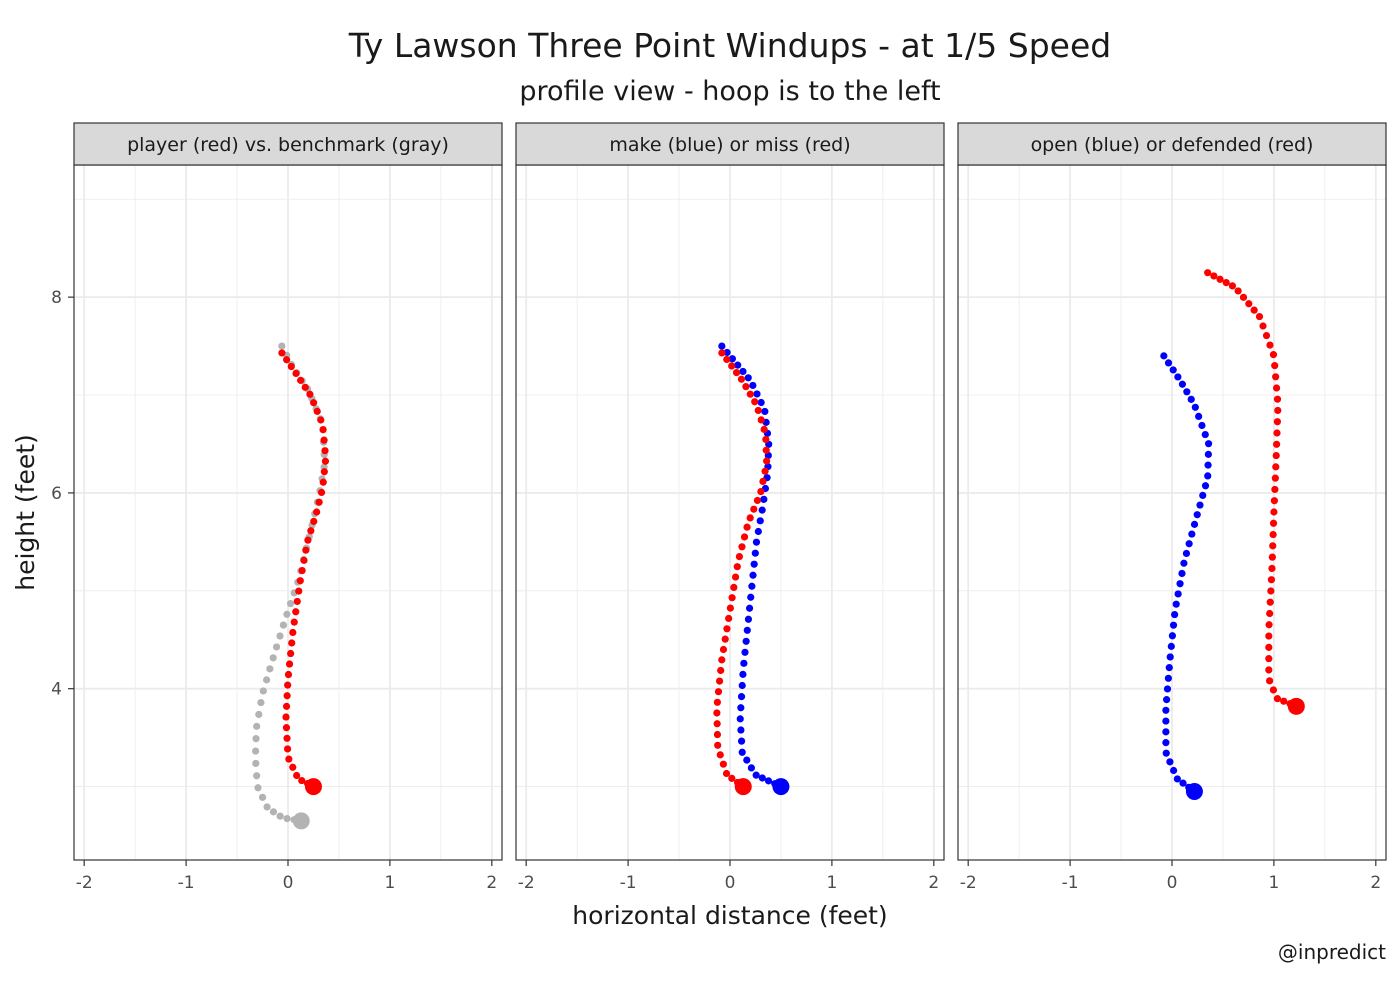 The image size is (1400, 1000). Describe the element at coordinates (288, 145) in the screenshot. I see `facet-strip-label: player (red) vs. benchmark (gray)` at that location.